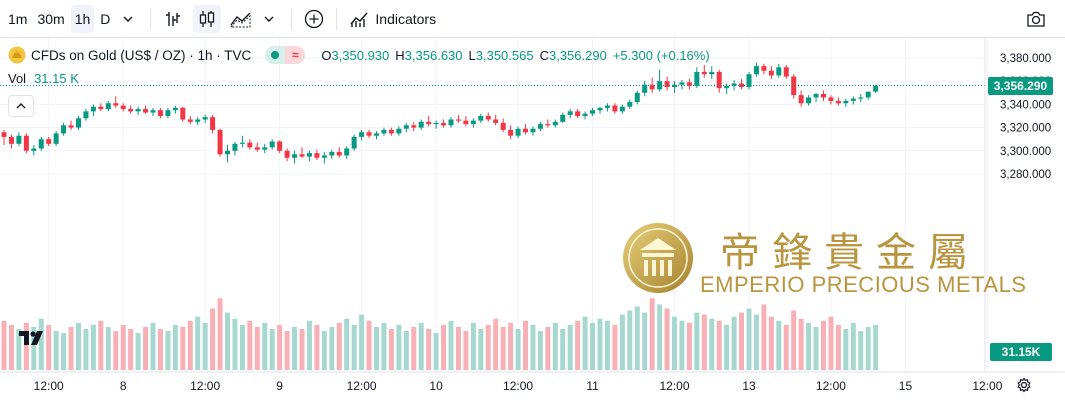  I want to click on area-chart-icon, so click(241, 19).